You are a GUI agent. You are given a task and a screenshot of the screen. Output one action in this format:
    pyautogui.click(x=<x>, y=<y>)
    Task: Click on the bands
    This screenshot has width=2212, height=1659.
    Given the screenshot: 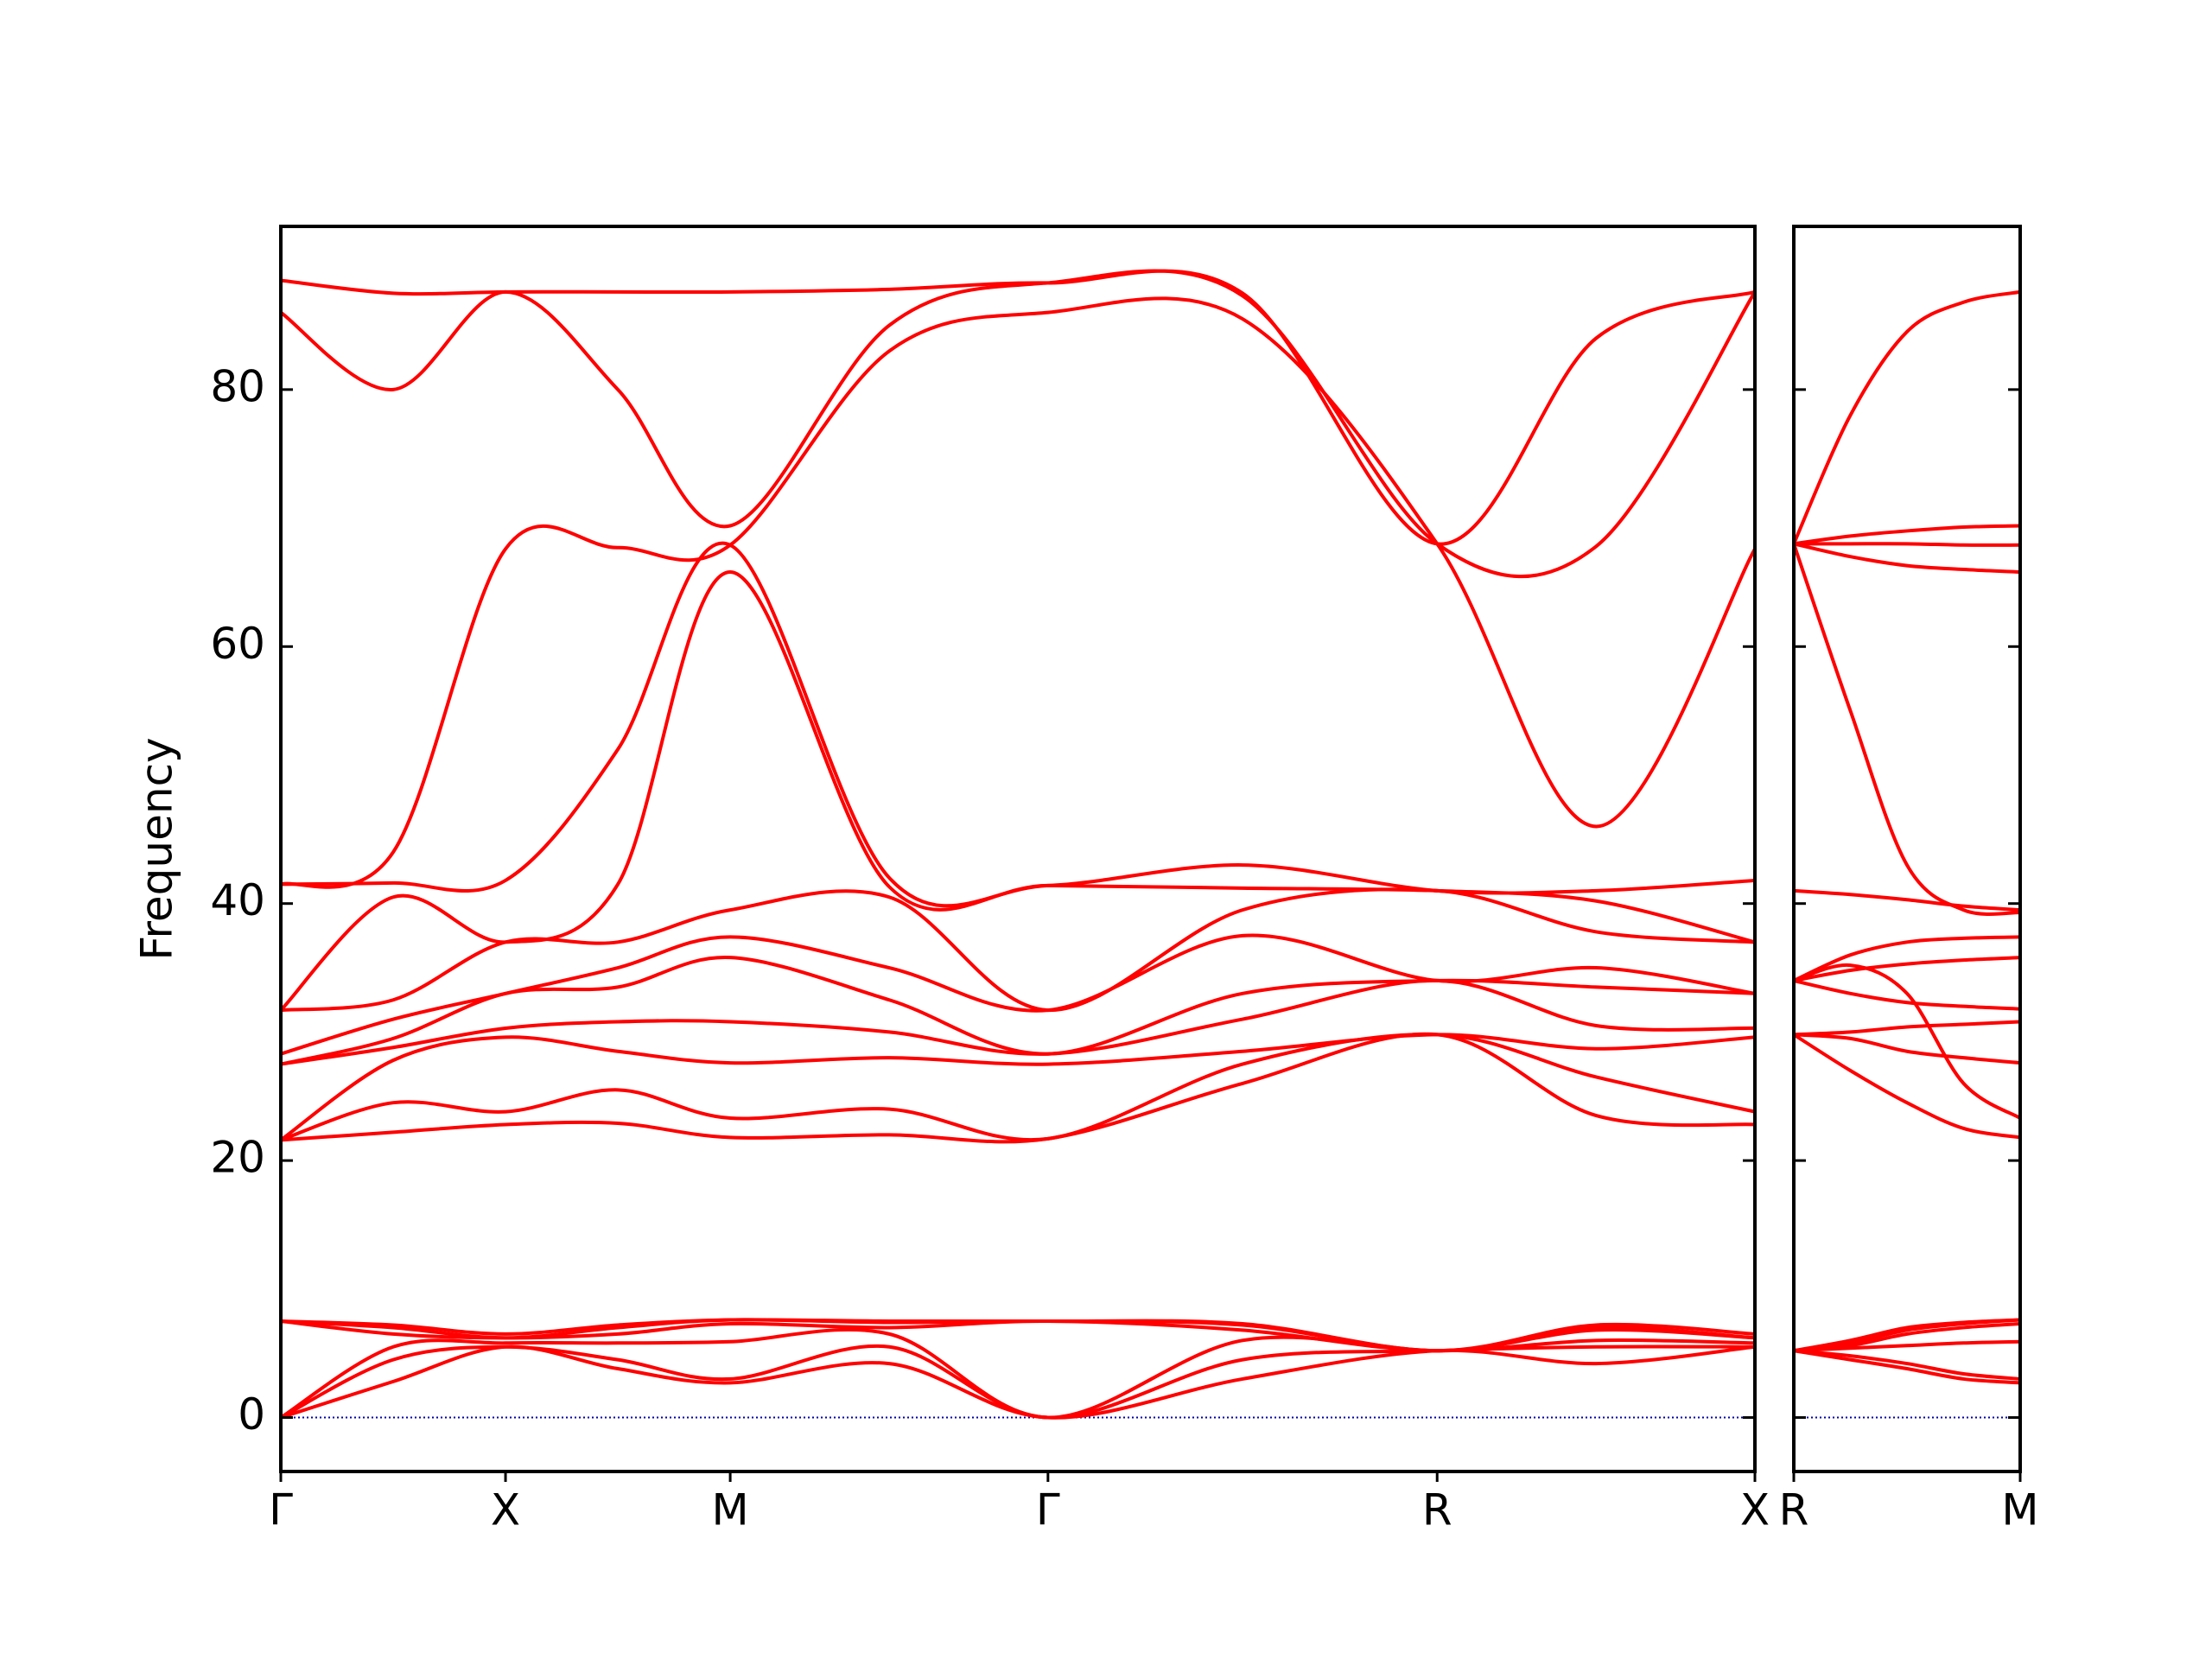 What is the action you would take?
    pyautogui.click(x=1907, y=837)
    